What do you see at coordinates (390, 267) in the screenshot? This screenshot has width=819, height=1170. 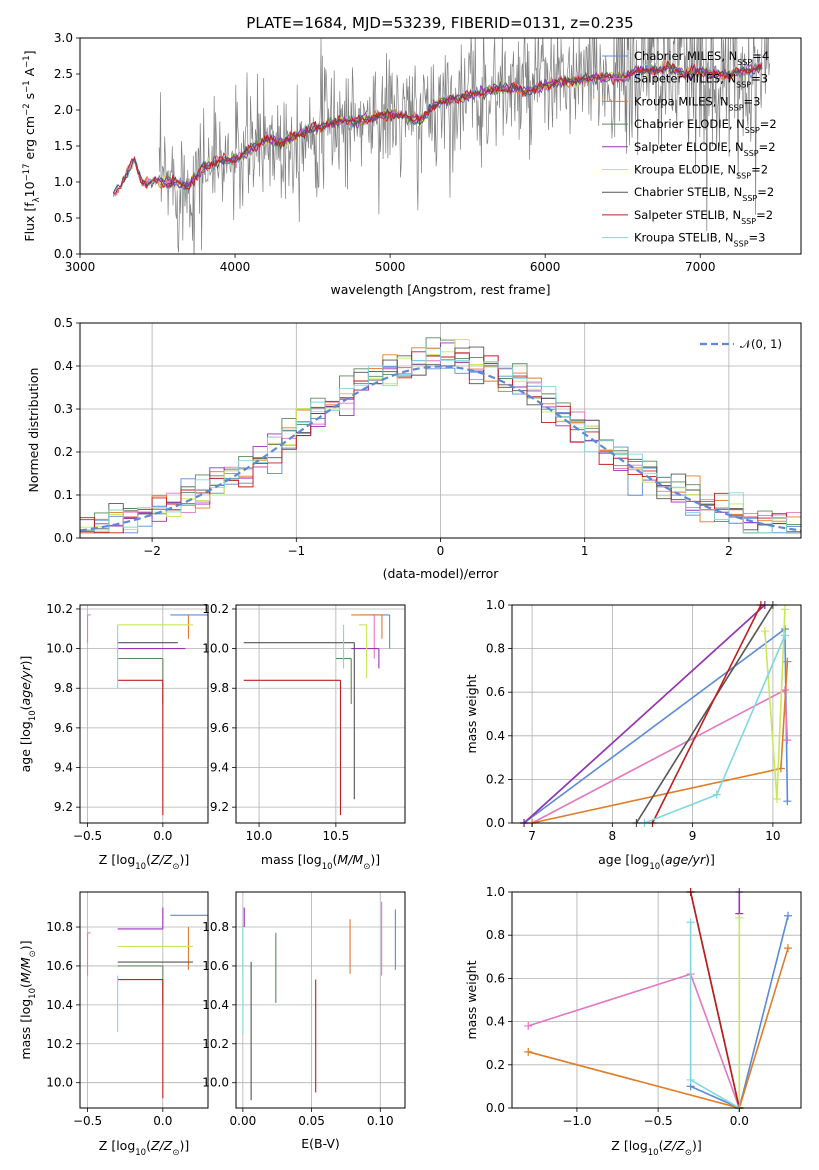 I see `x-tick-label: 5000` at bounding box center [390, 267].